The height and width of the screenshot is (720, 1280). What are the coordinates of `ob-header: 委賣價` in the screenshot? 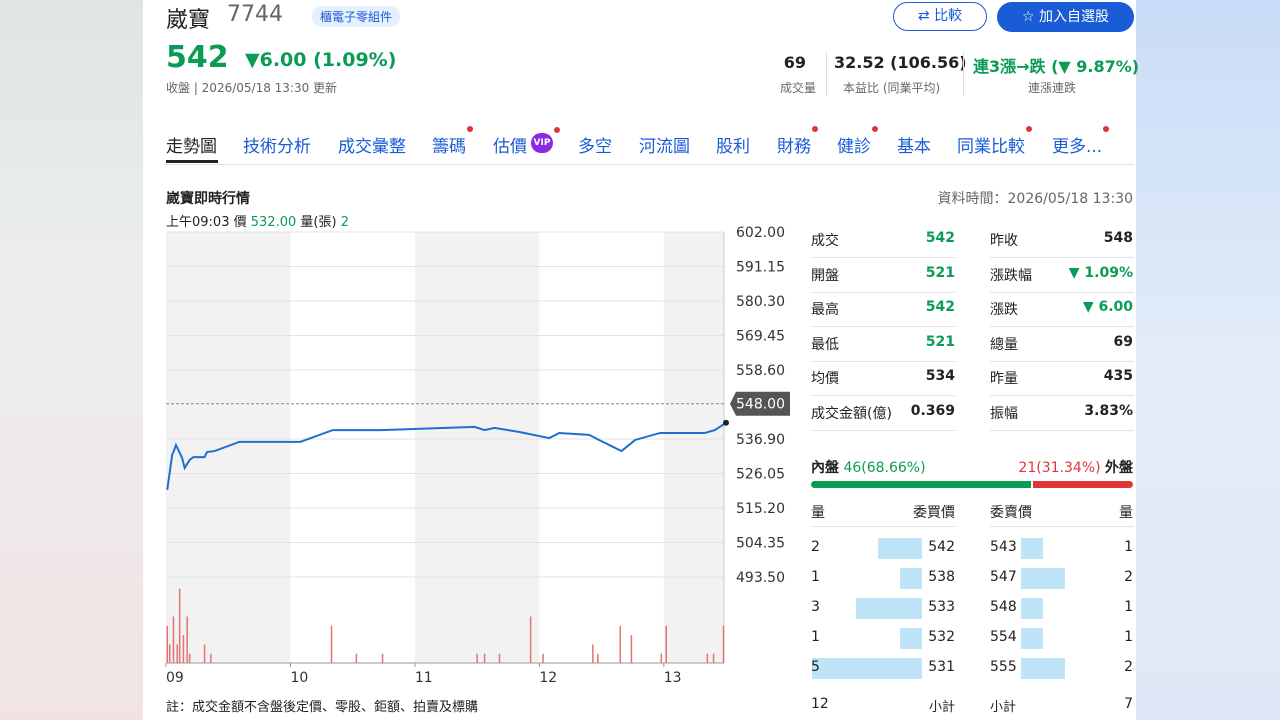 It's located at (1011, 513).